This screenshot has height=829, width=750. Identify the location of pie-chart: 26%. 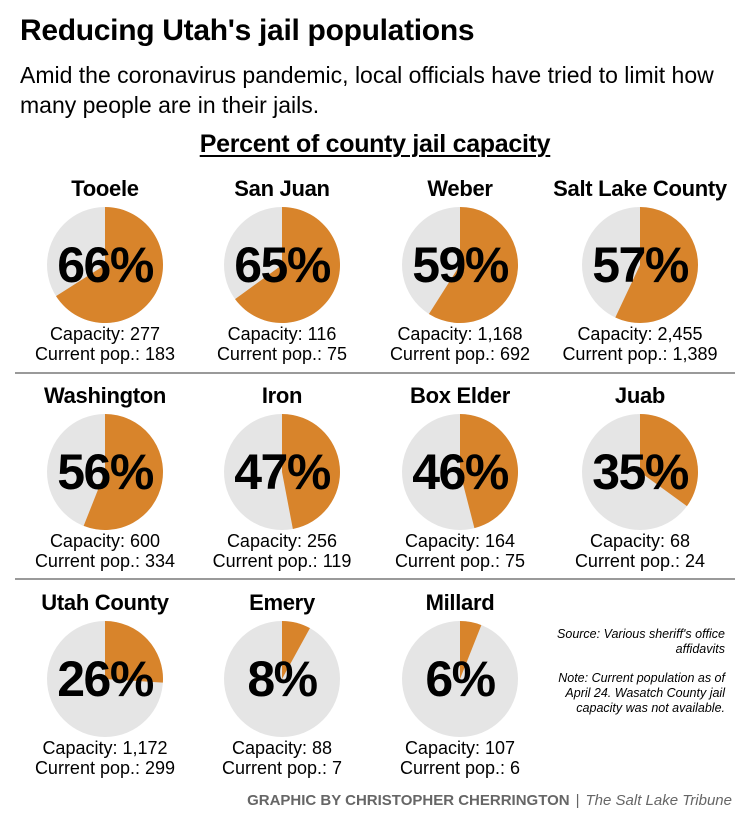
(105, 679).